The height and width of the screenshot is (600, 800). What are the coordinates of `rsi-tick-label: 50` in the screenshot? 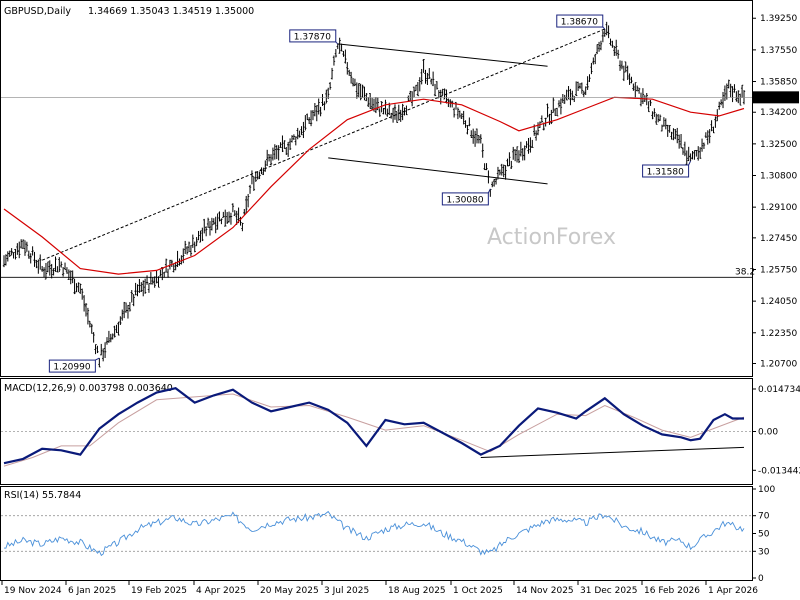 It's located at (764, 535).